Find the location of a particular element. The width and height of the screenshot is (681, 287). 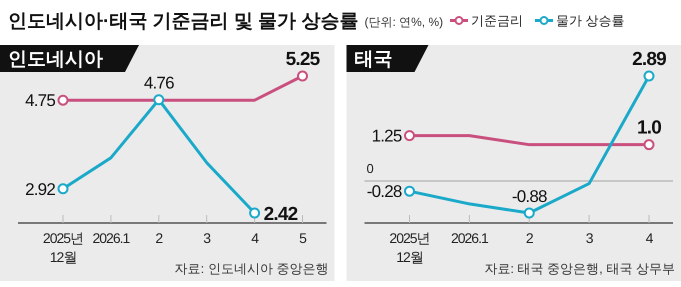

data-label: -0.88 is located at coordinates (529, 196).